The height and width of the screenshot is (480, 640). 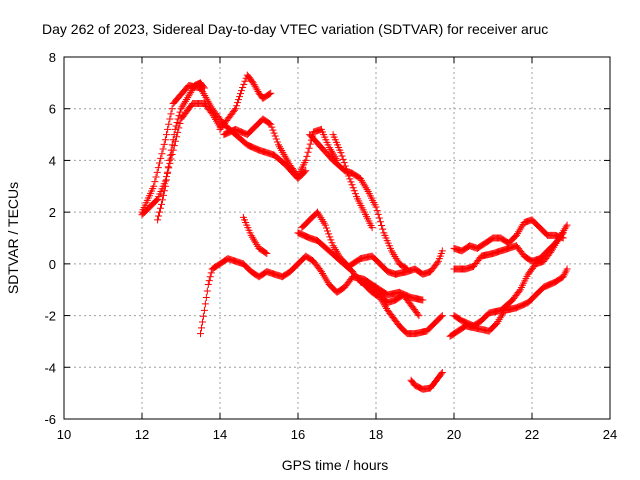 What do you see at coordinates (298, 434) in the screenshot?
I see `x-tick-label: 16` at bounding box center [298, 434].